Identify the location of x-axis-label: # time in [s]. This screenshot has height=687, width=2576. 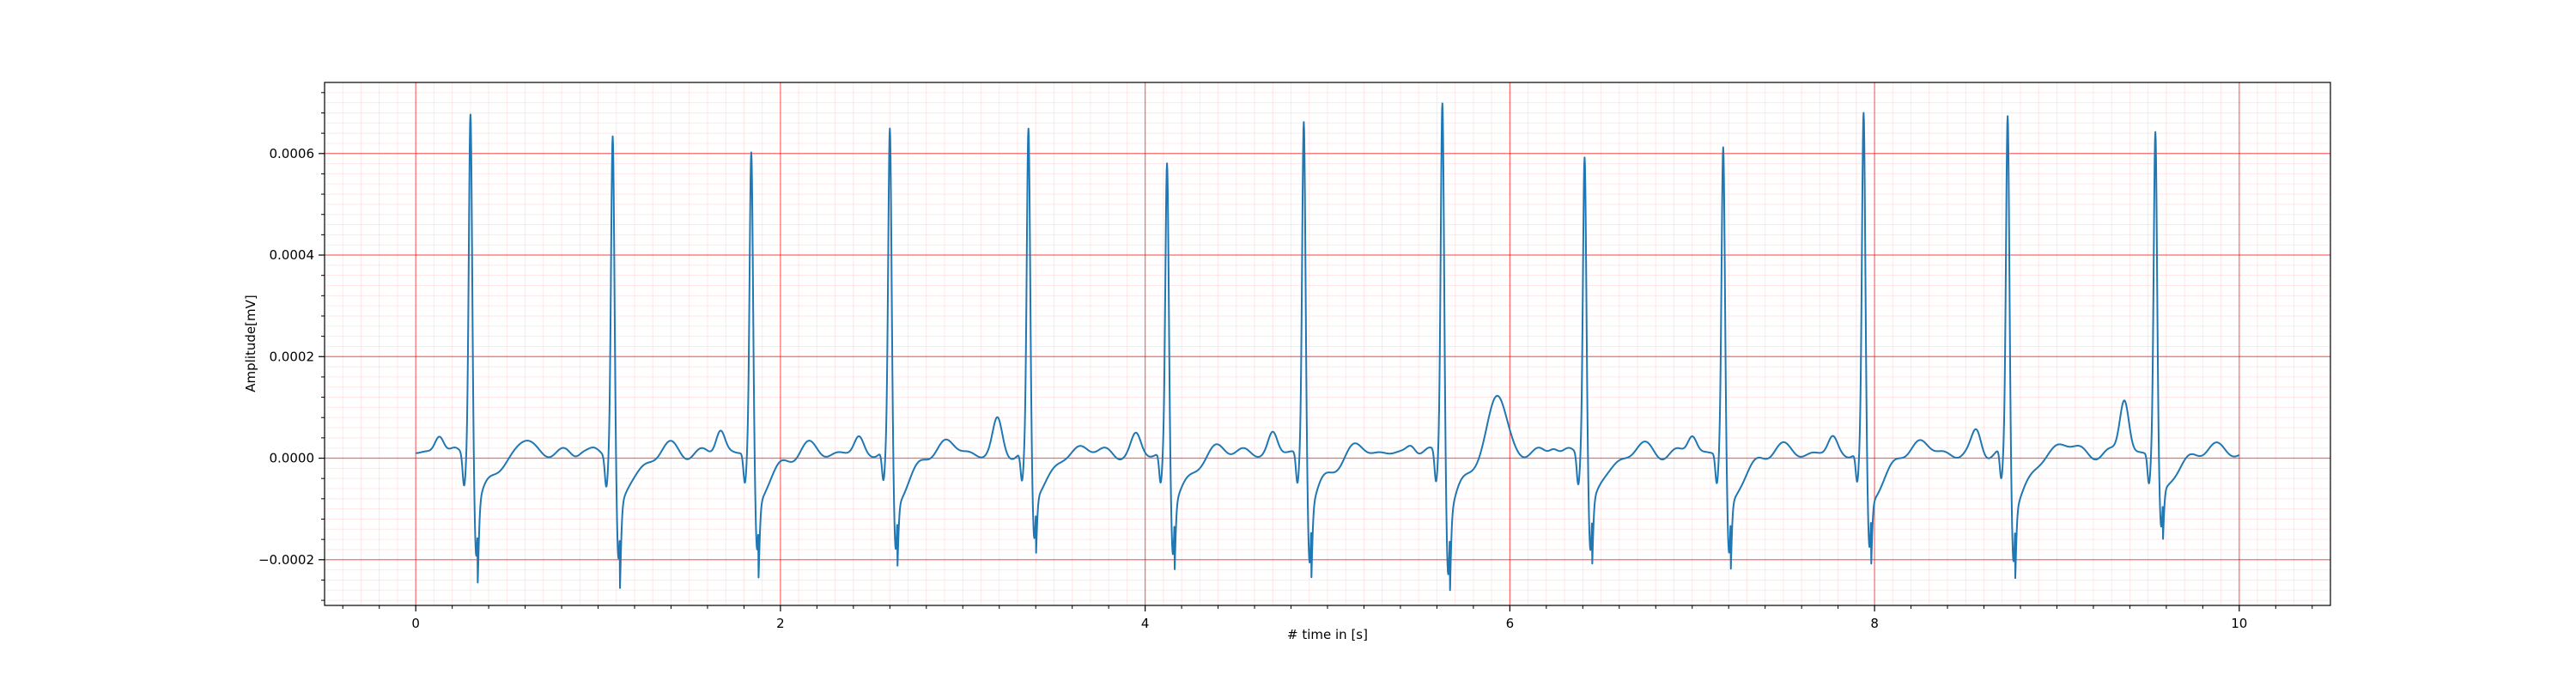
(1327, 634).